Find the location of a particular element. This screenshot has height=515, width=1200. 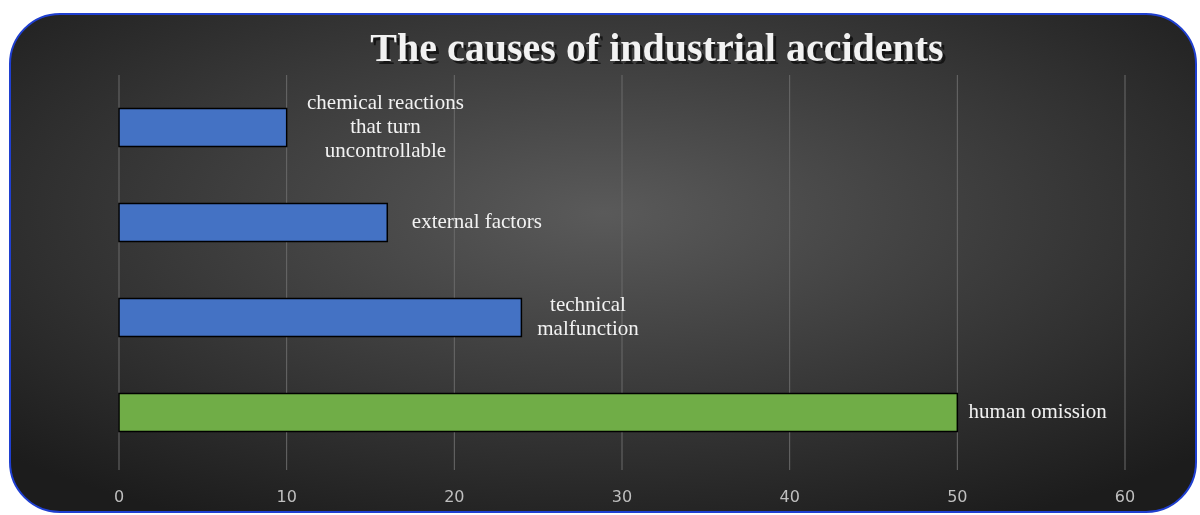

y-tick-label: chemical reactions that turn uncontrollable is located at coordinates (385, 125).